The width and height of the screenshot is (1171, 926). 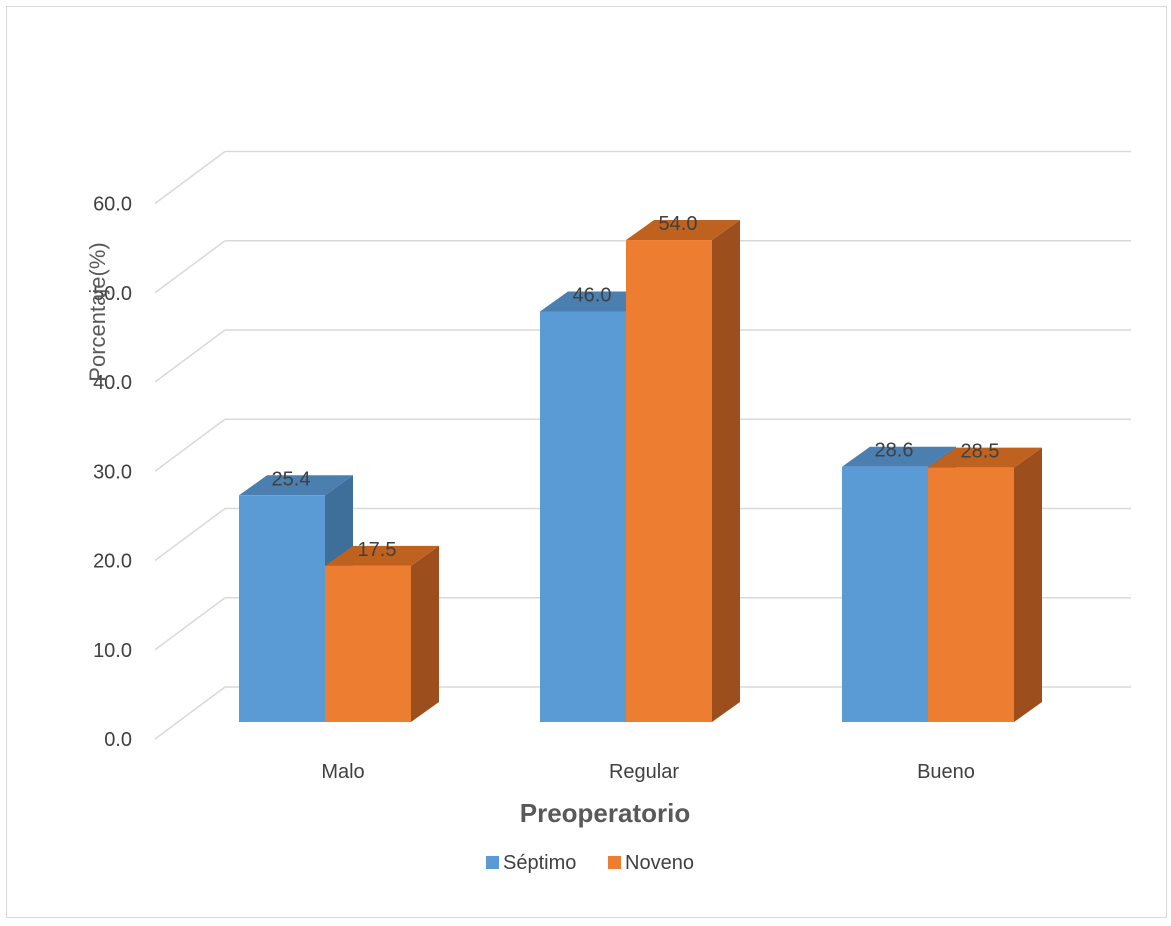 I want to click on legend-label: Séptimo, so click(x=539, y=863).